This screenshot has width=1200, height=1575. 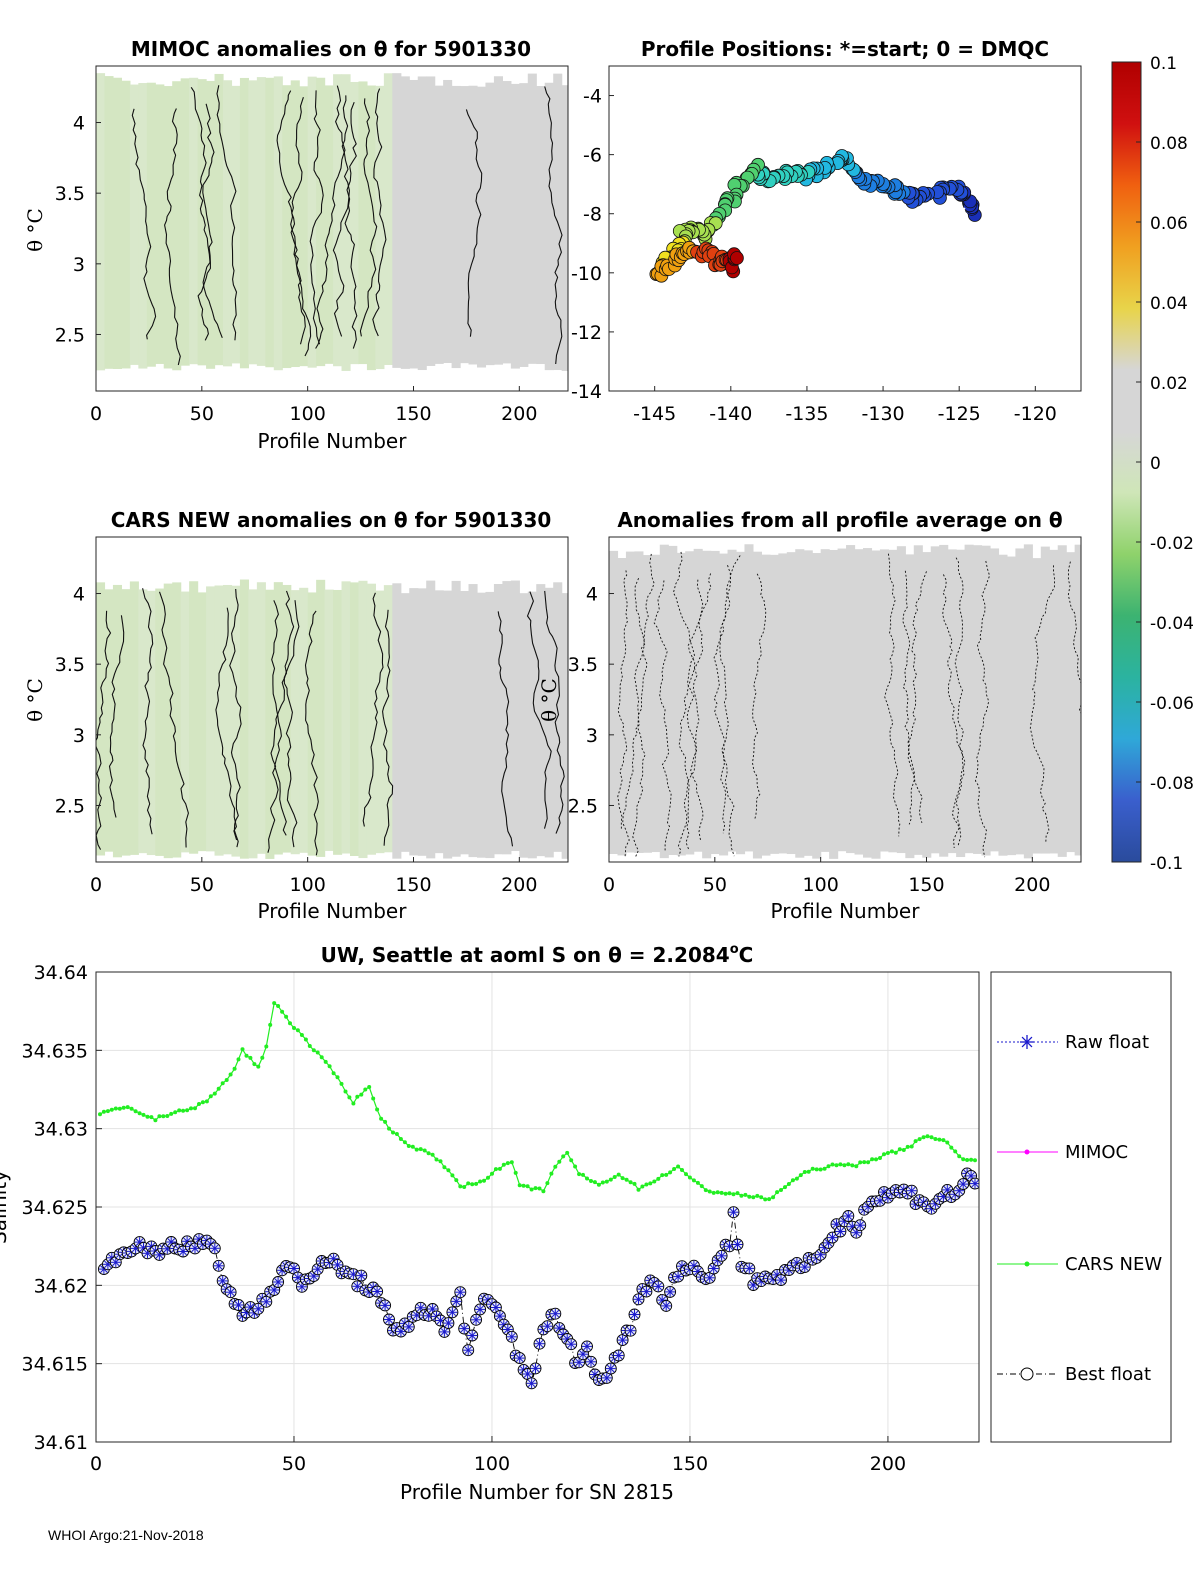 What do you see at coordinates (888, 1464) in the screenshot?
I see `salinity-xtick-label: 200` at bounding box center [888, 1464].